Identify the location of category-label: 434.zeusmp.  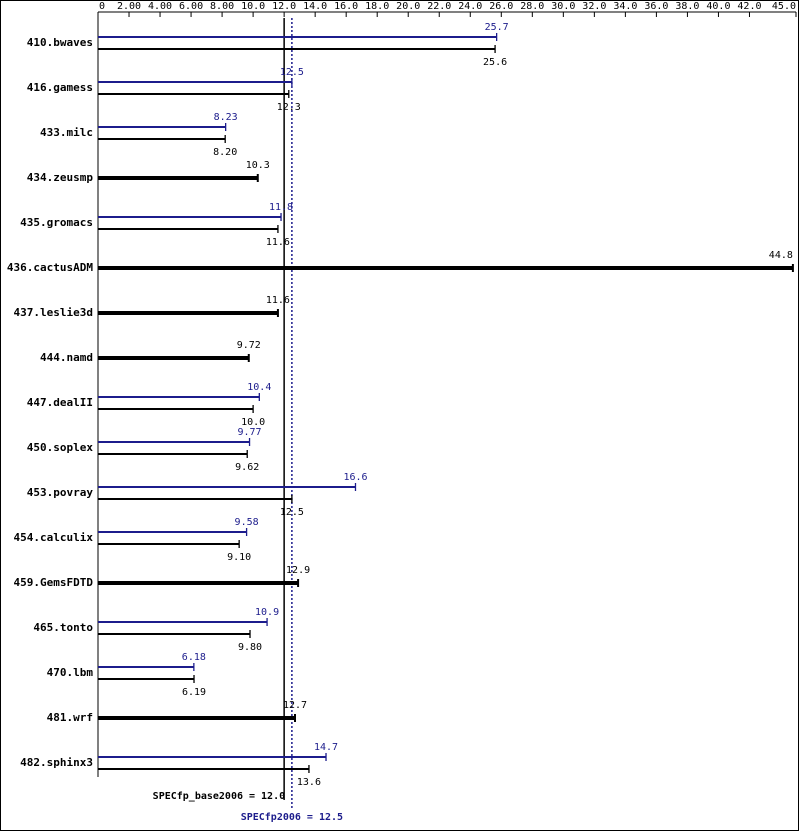
(60, 177).